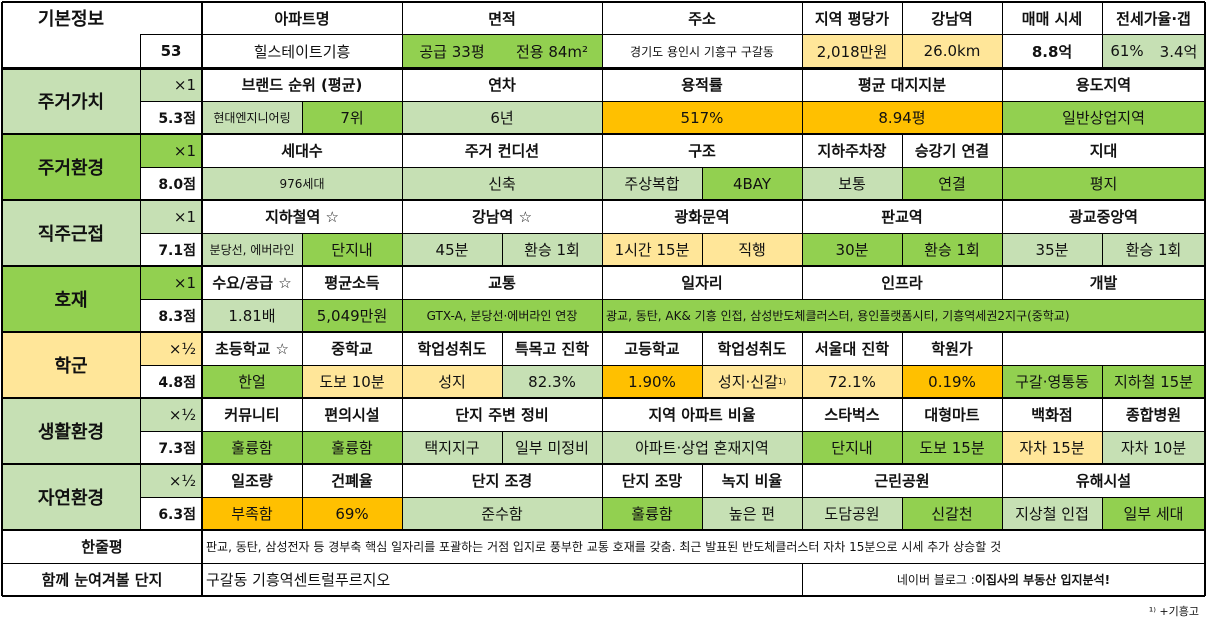 This screenshot has width=1207, height=621. I want to click on value-cell: 아파트·상업 혼재지역, so click(702, 447).